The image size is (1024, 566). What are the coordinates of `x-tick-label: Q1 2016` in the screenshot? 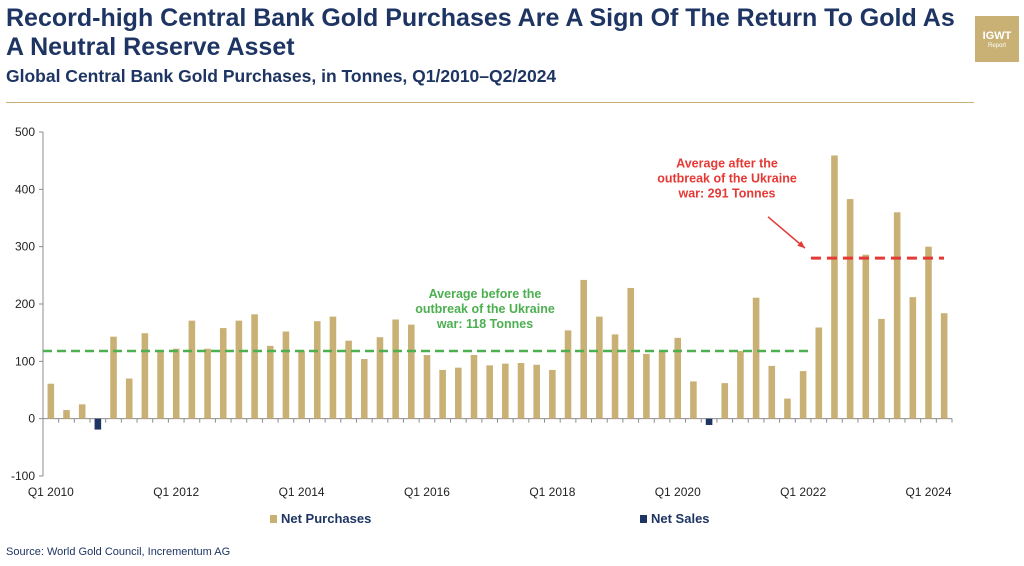 It's located at (427, 492).